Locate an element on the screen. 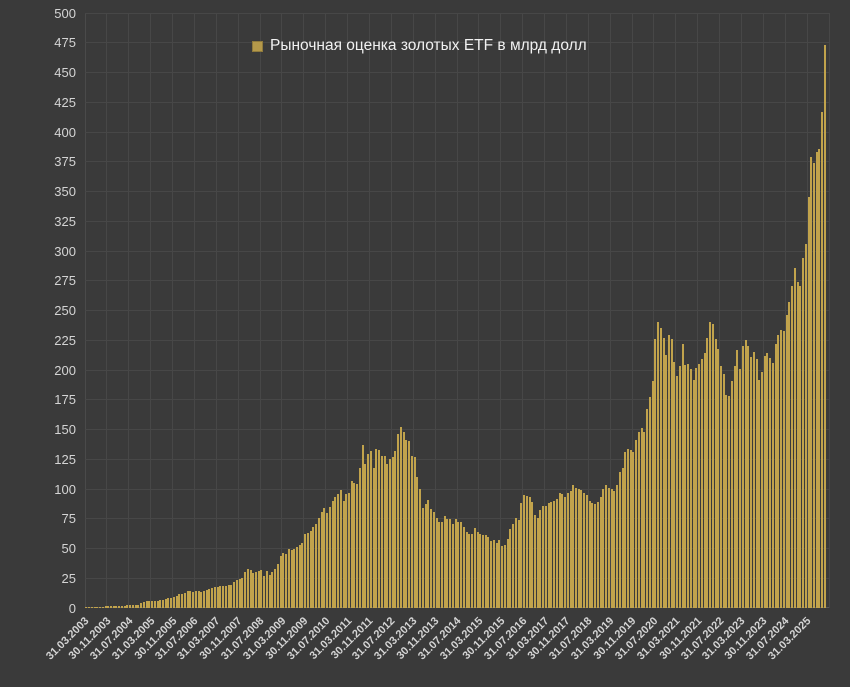  y-axis-label: 375 is located at coordinates (65, 162).